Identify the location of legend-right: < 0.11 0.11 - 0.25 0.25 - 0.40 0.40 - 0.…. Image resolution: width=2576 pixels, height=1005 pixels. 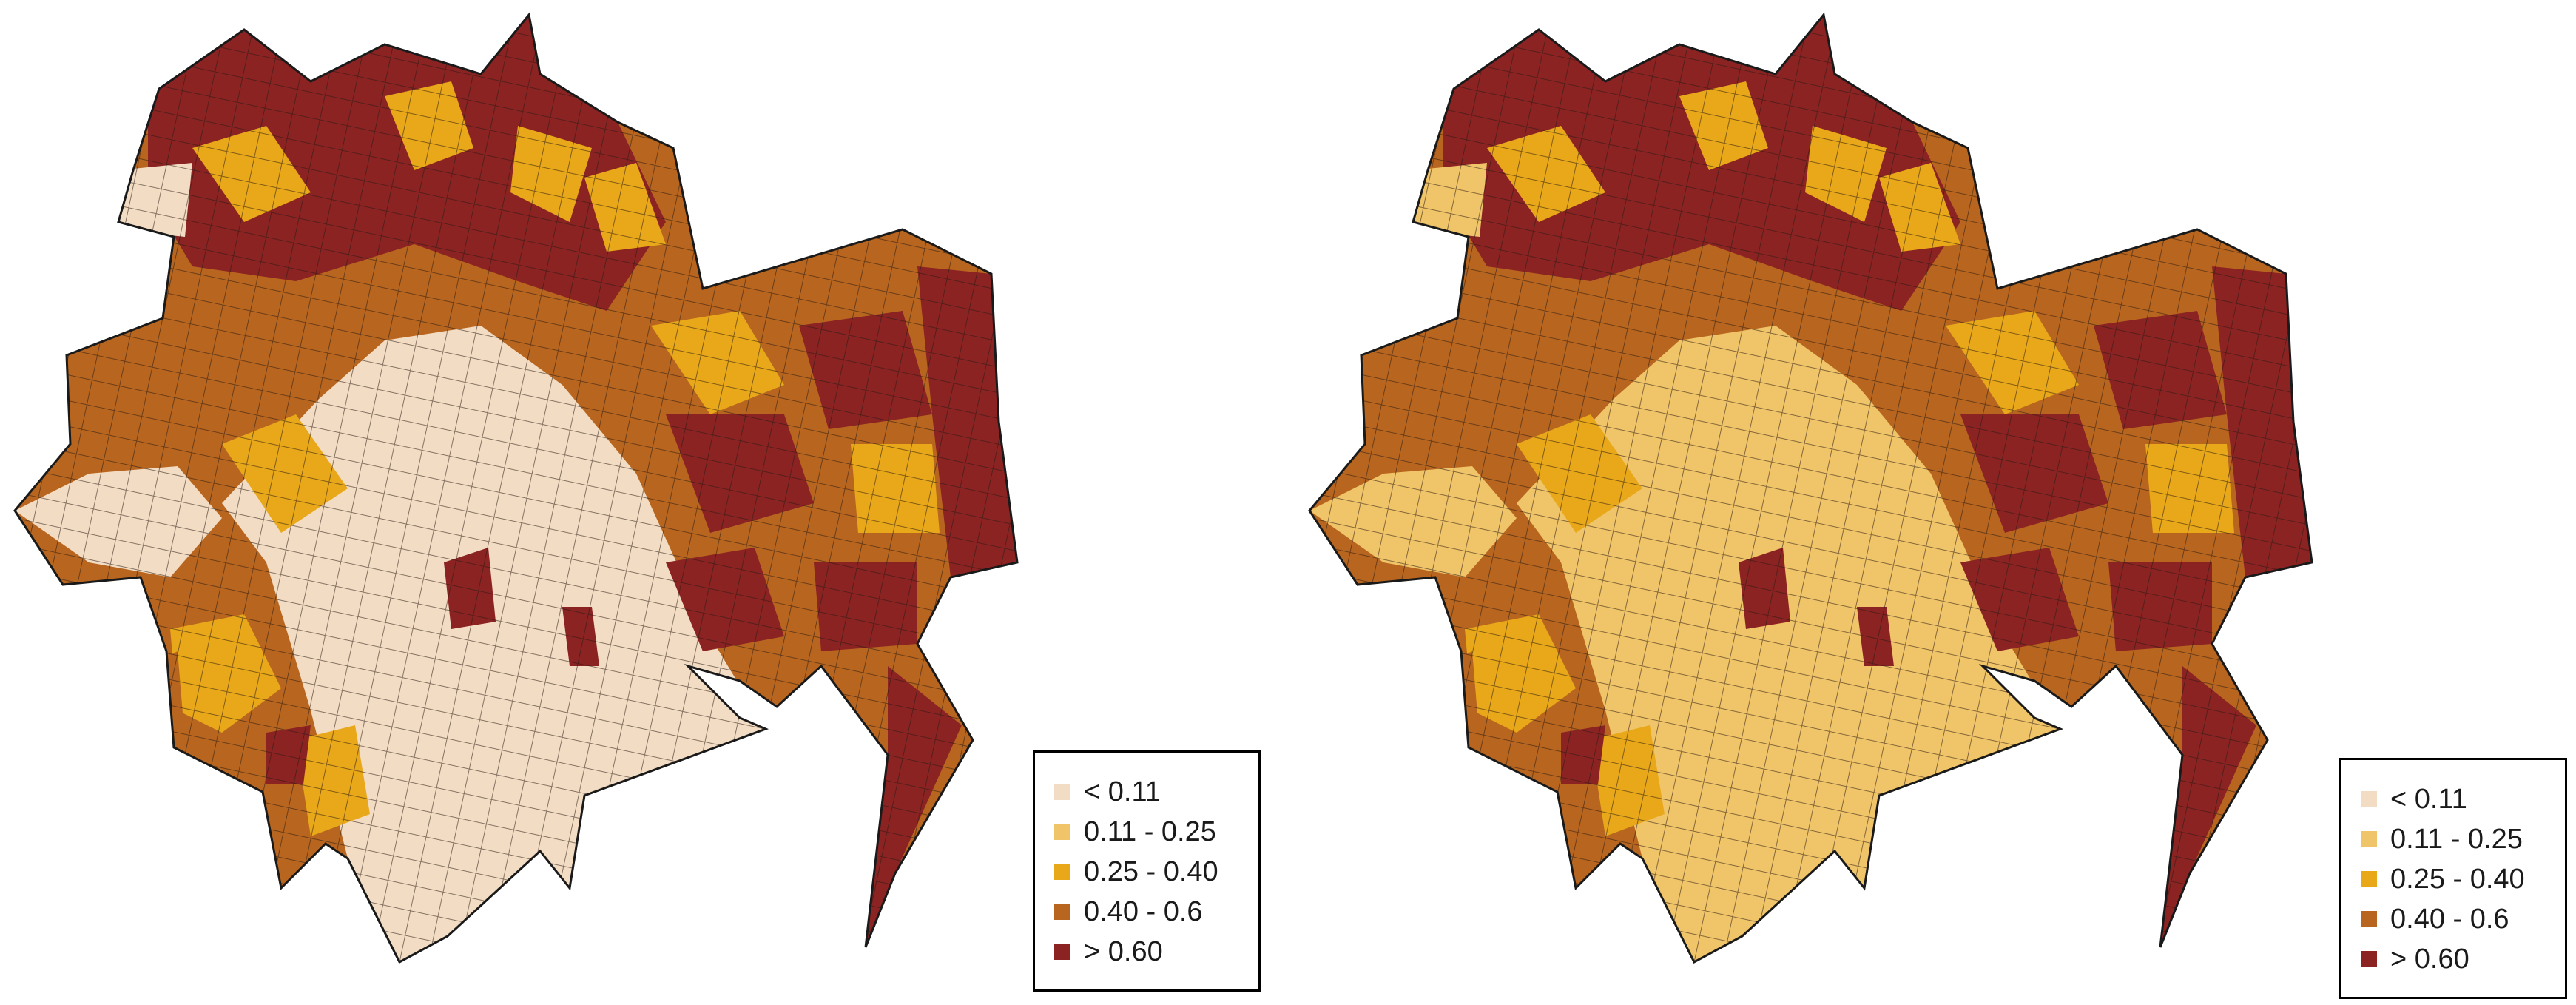
(2453, 878).